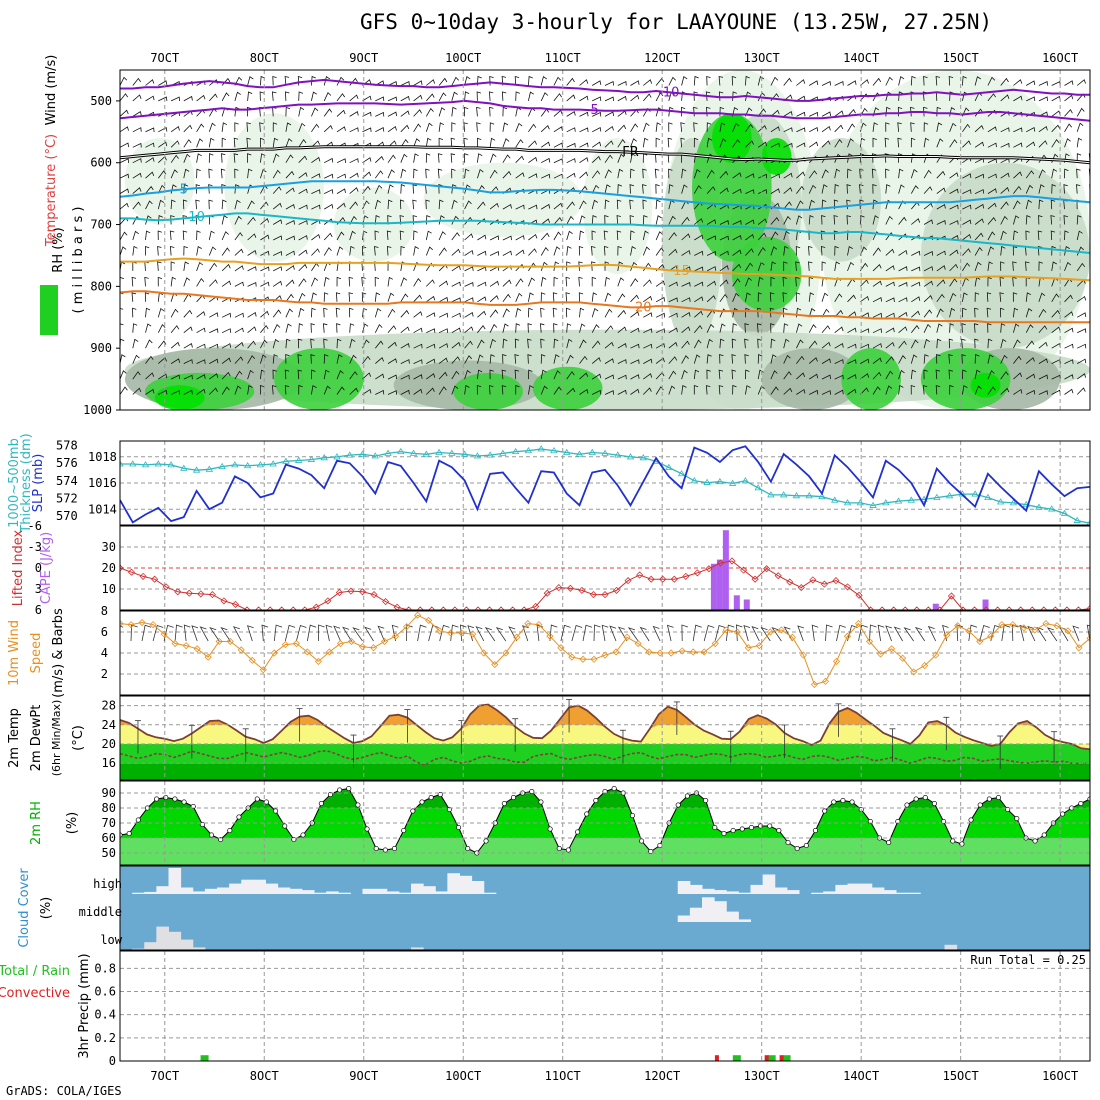 The height and width of the screenshot is (1100, 1100). I want to click on wind-barb, so click(381, 633).